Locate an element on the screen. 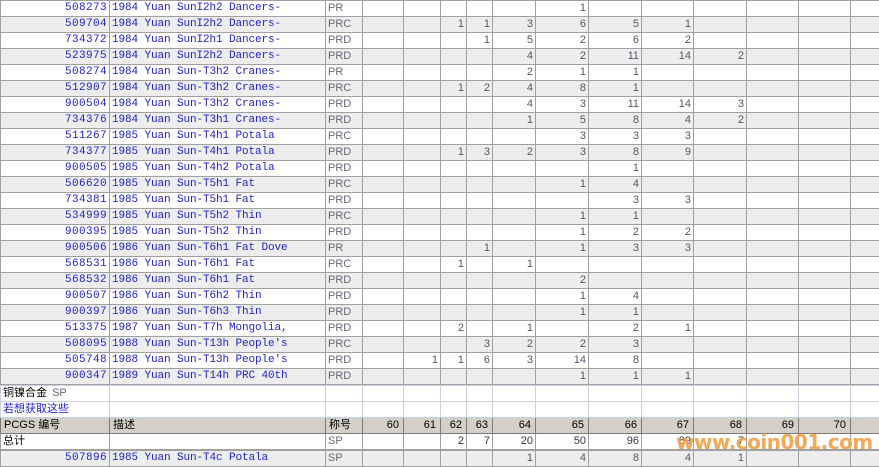  column-header-66: 66 is located at coordinates (615, 426).